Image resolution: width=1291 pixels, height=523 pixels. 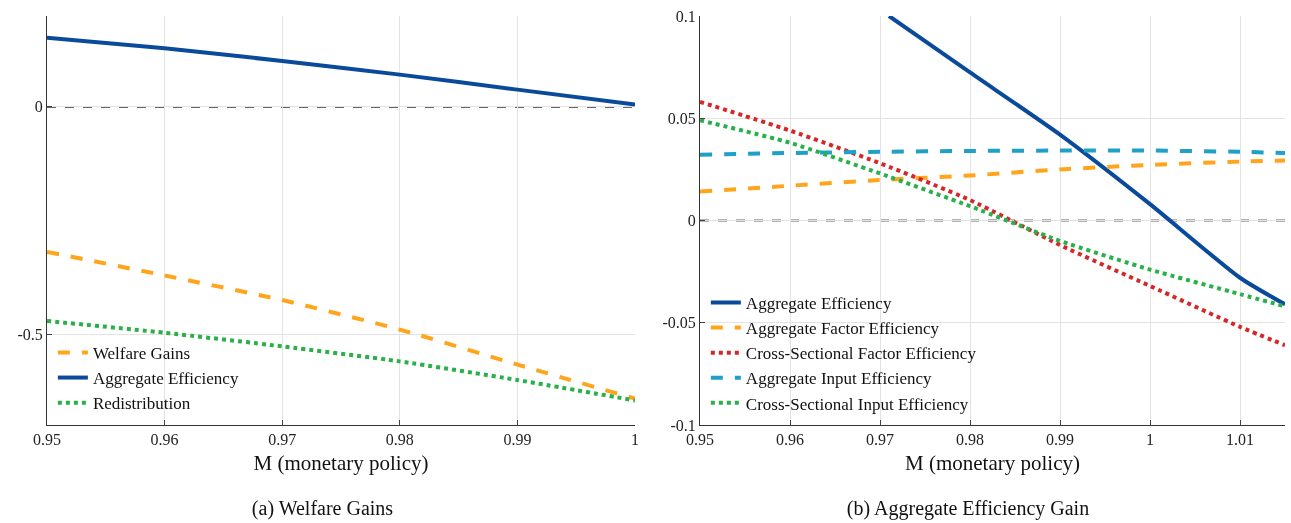 I want to click on legend-label: Aggregate Factor Efficiency, so click(x=842, y=329).